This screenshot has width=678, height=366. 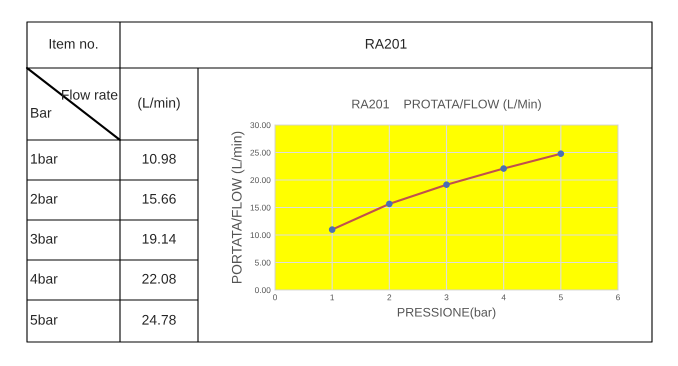 I want to click on x-tick-label: 5, so click(x=560, y=297).